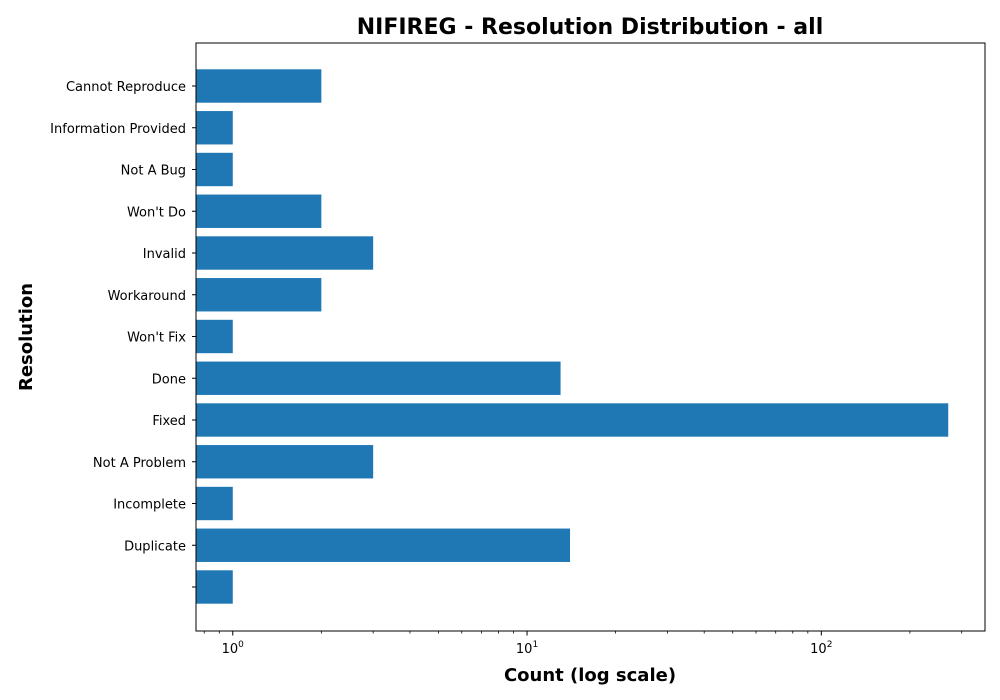 The width and height of the screenshot is (1000, 700). Describe the element at coordinates (169, 379) in the screenshot. I see `y-tick-label: Done` at that location.